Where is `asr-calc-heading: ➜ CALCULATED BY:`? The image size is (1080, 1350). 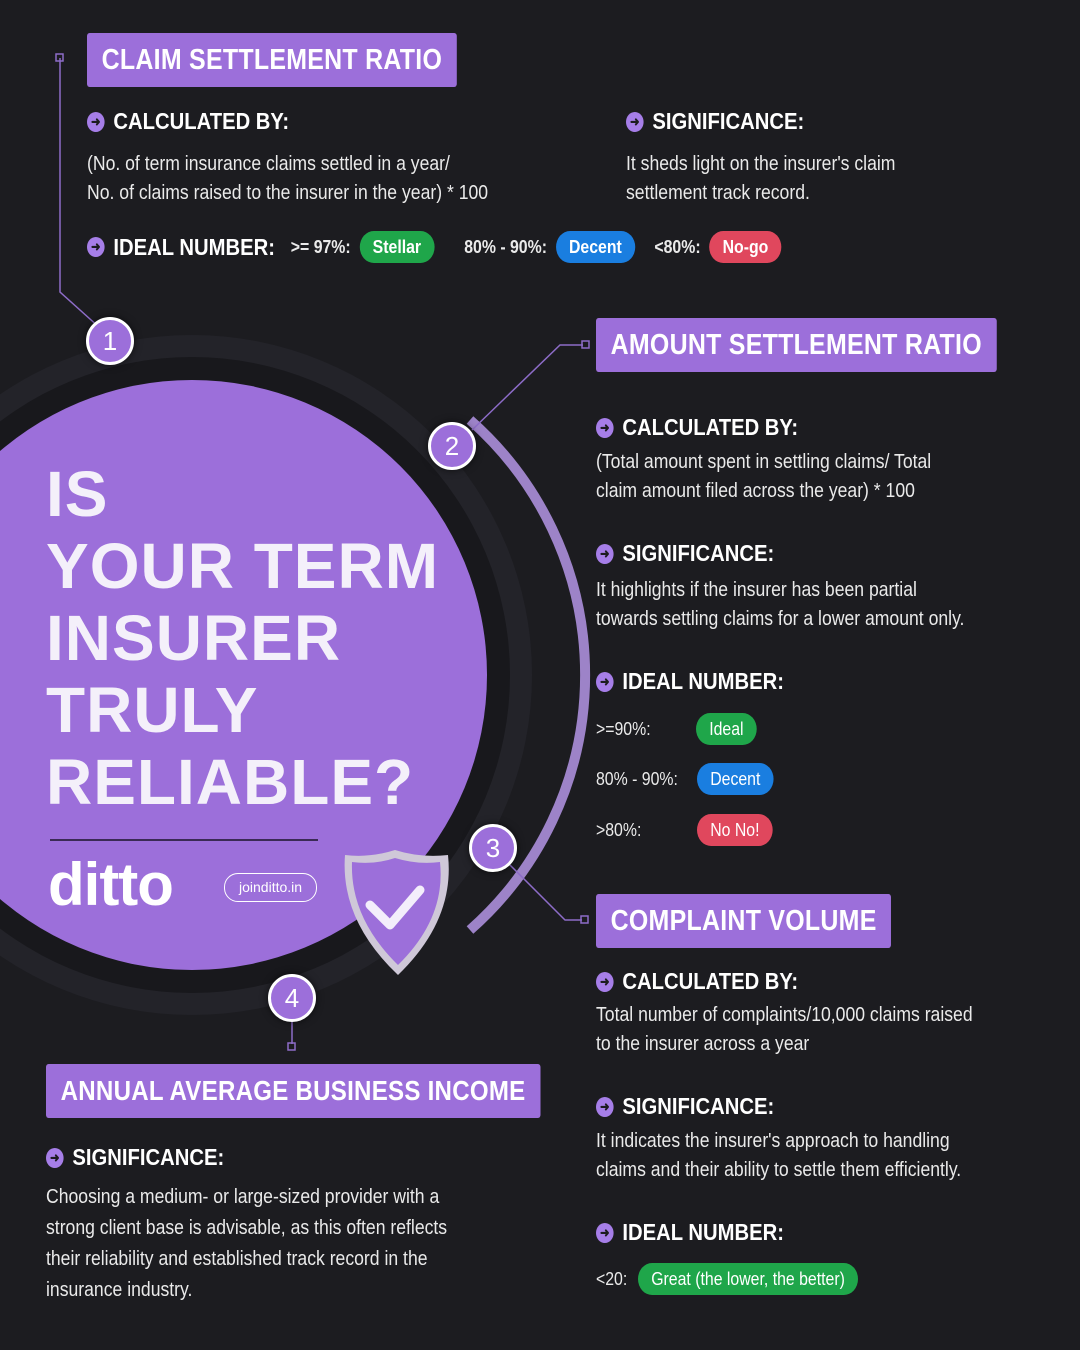 asr-calc-heading: ➜ CALCULATED BY: is located at coordinates (697, 427).